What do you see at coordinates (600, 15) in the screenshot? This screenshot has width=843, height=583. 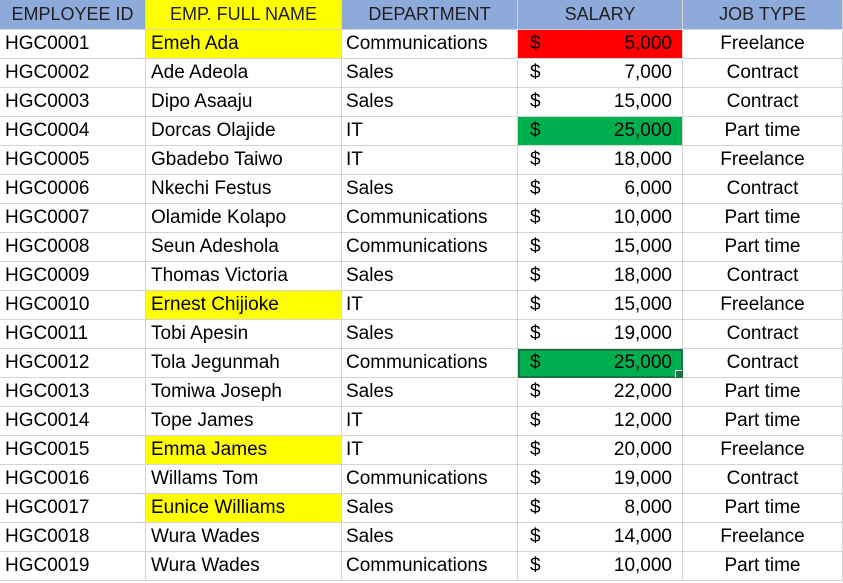 I see `header-salary: SALARY` at bounding box center [600, 15].